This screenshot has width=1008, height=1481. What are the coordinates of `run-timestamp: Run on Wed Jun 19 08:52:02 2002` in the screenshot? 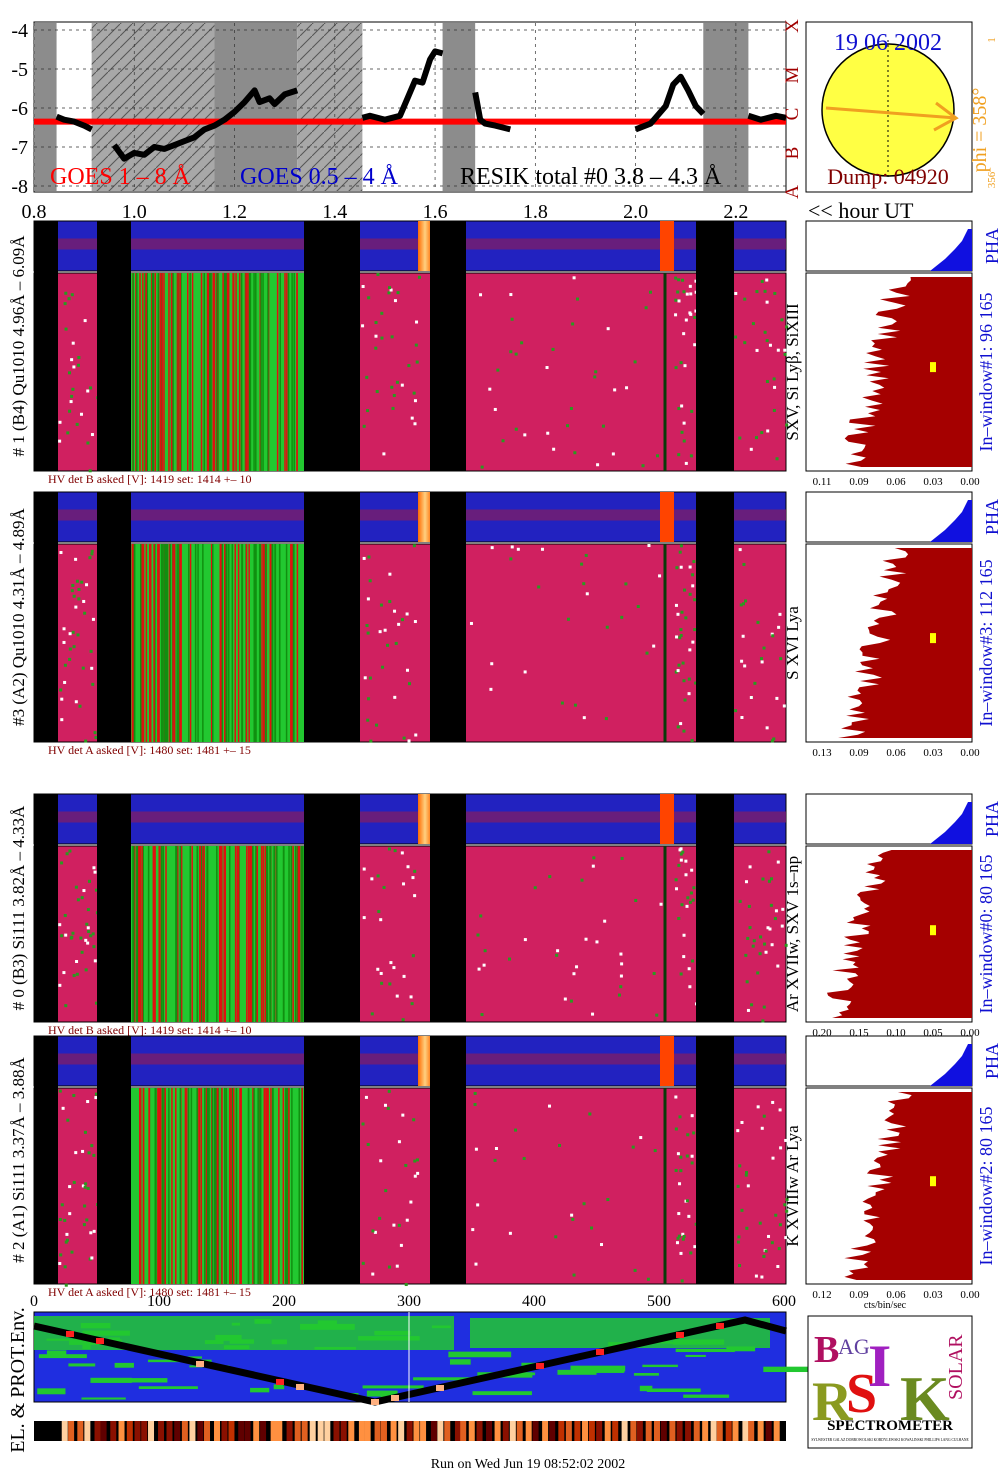 It's located at (528, 1464).